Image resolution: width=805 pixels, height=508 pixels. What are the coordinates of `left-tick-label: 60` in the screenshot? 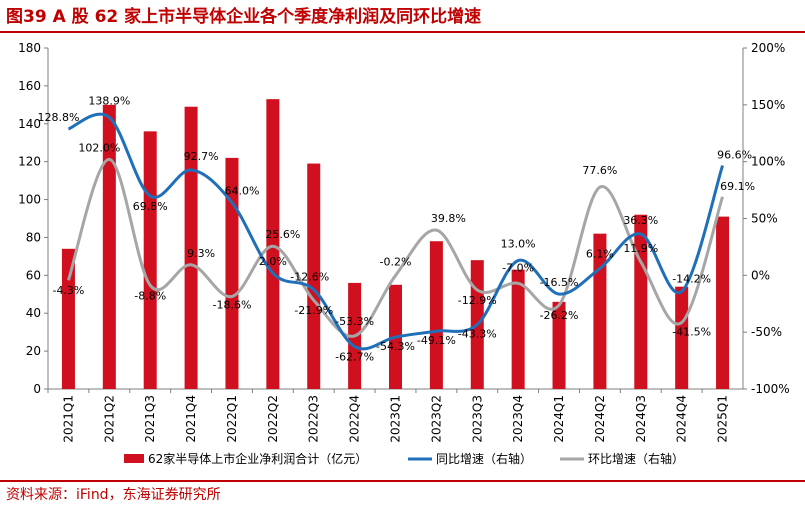 It's located at (33, 275).